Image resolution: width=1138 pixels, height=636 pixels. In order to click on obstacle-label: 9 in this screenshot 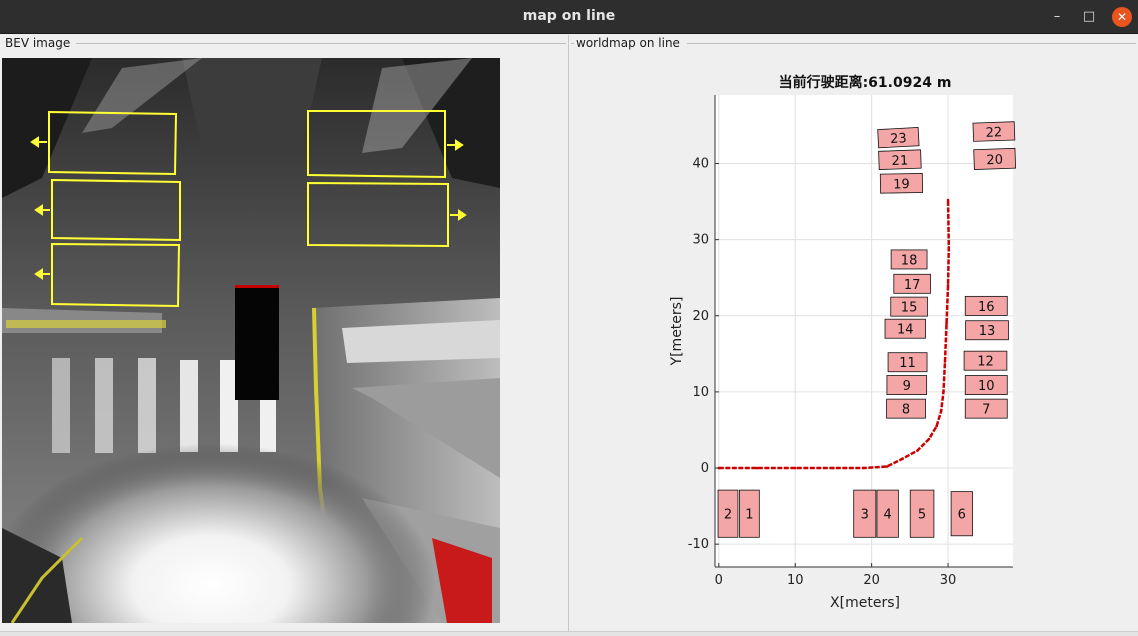, I will do `click(907, 386)`.